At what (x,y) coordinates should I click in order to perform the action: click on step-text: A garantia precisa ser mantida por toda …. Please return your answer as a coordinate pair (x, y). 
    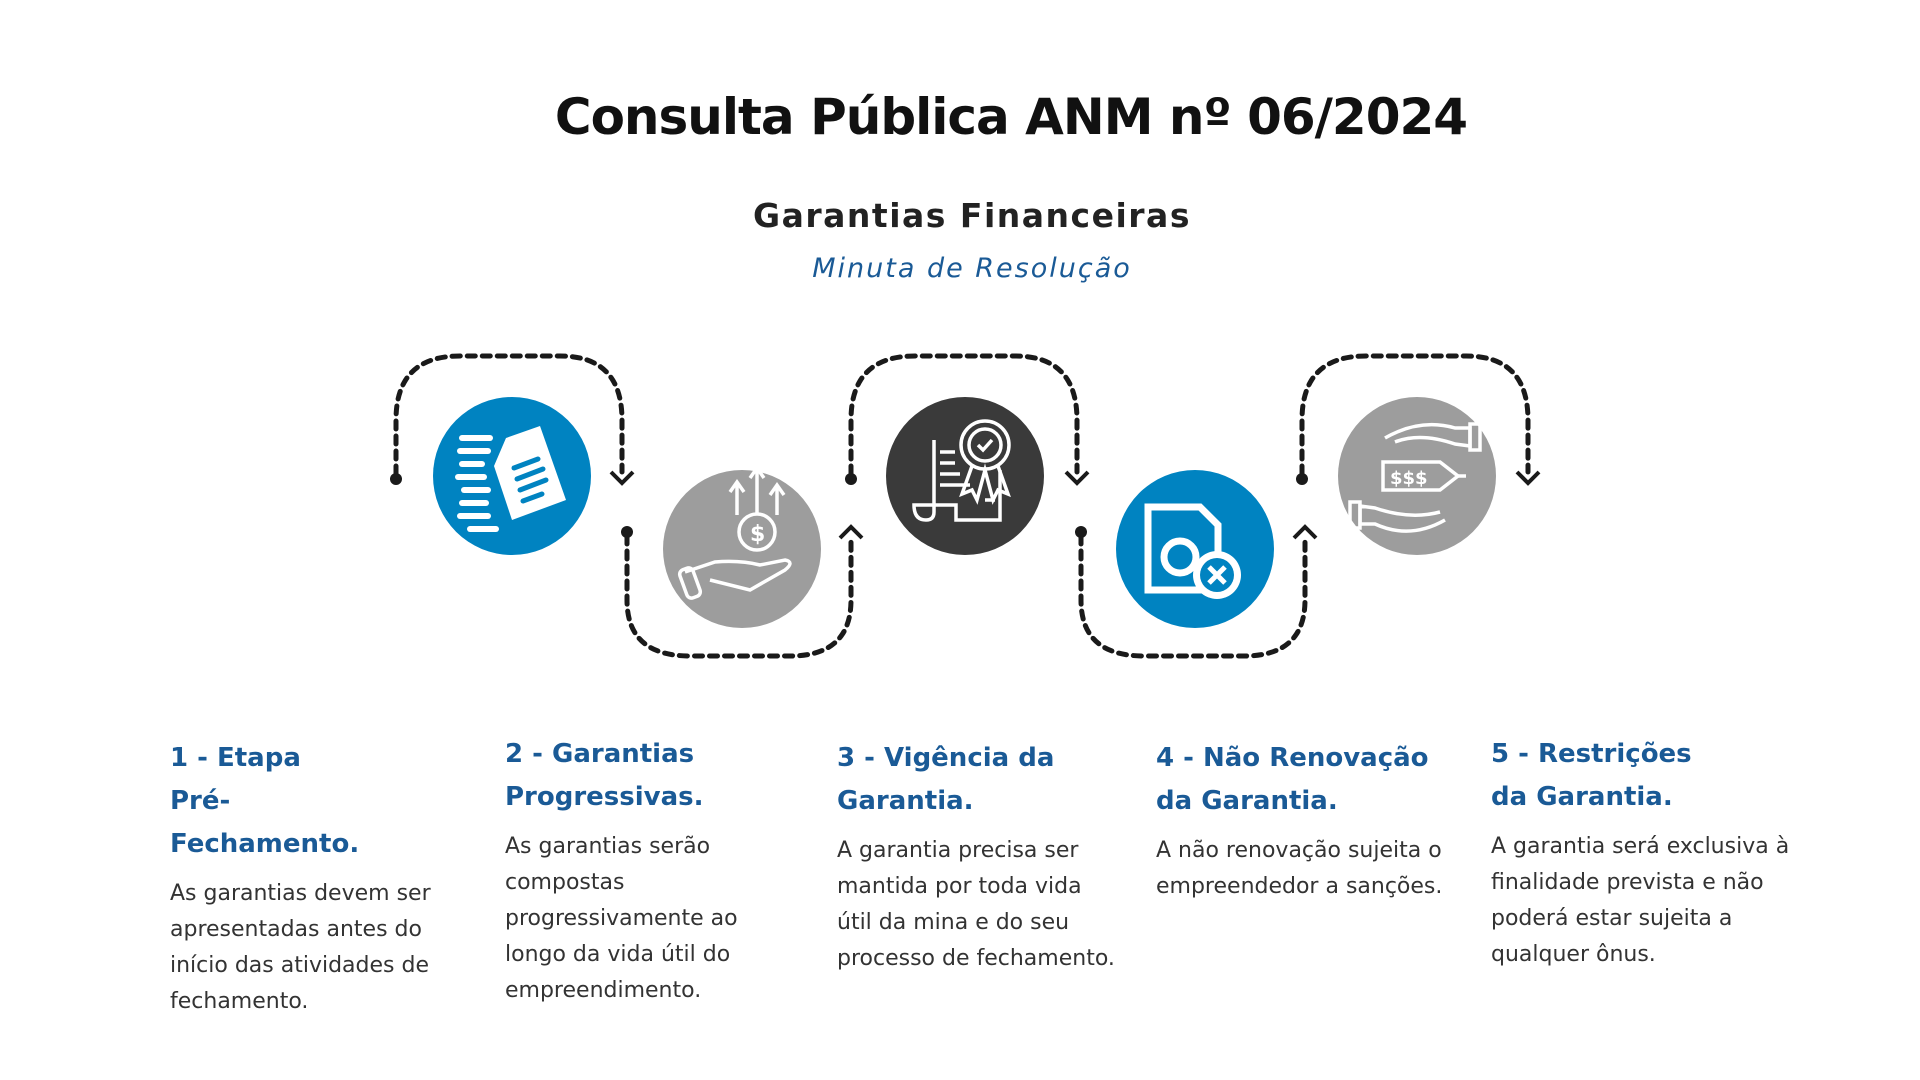
    Looking at the image, I should click on (976, 904).